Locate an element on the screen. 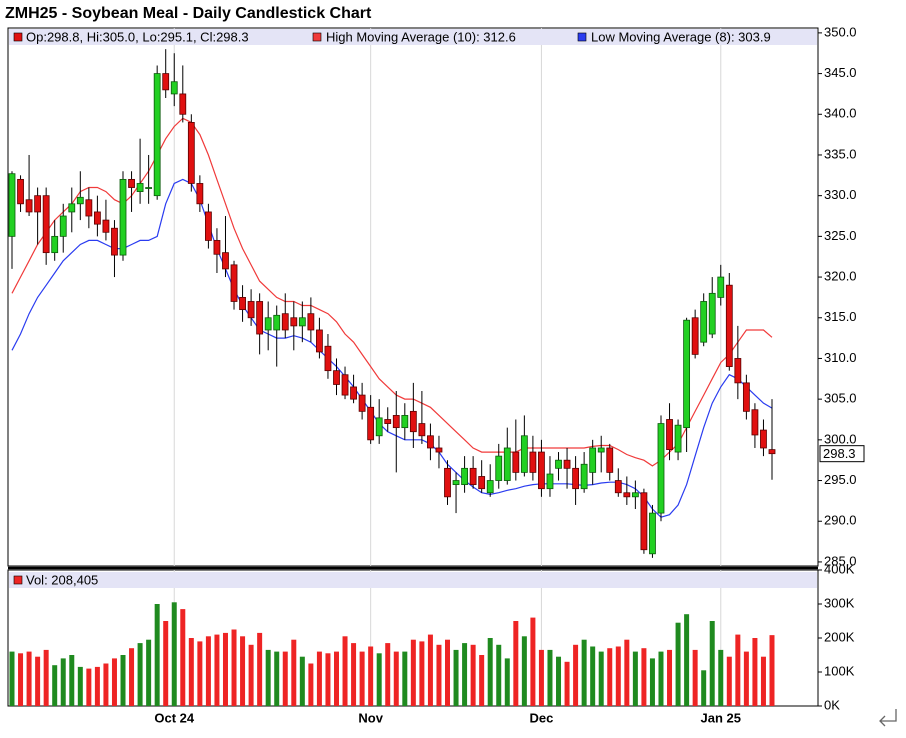 This screenshot has width=906, height=738. x-tick-label: Jan 25 is located at coordinates (721, 717).